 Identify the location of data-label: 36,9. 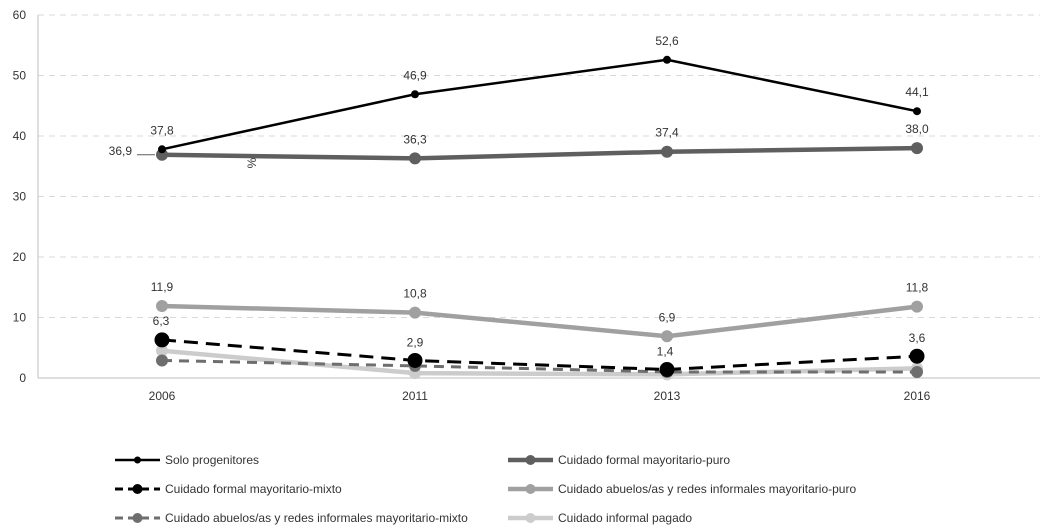
(121, 151).